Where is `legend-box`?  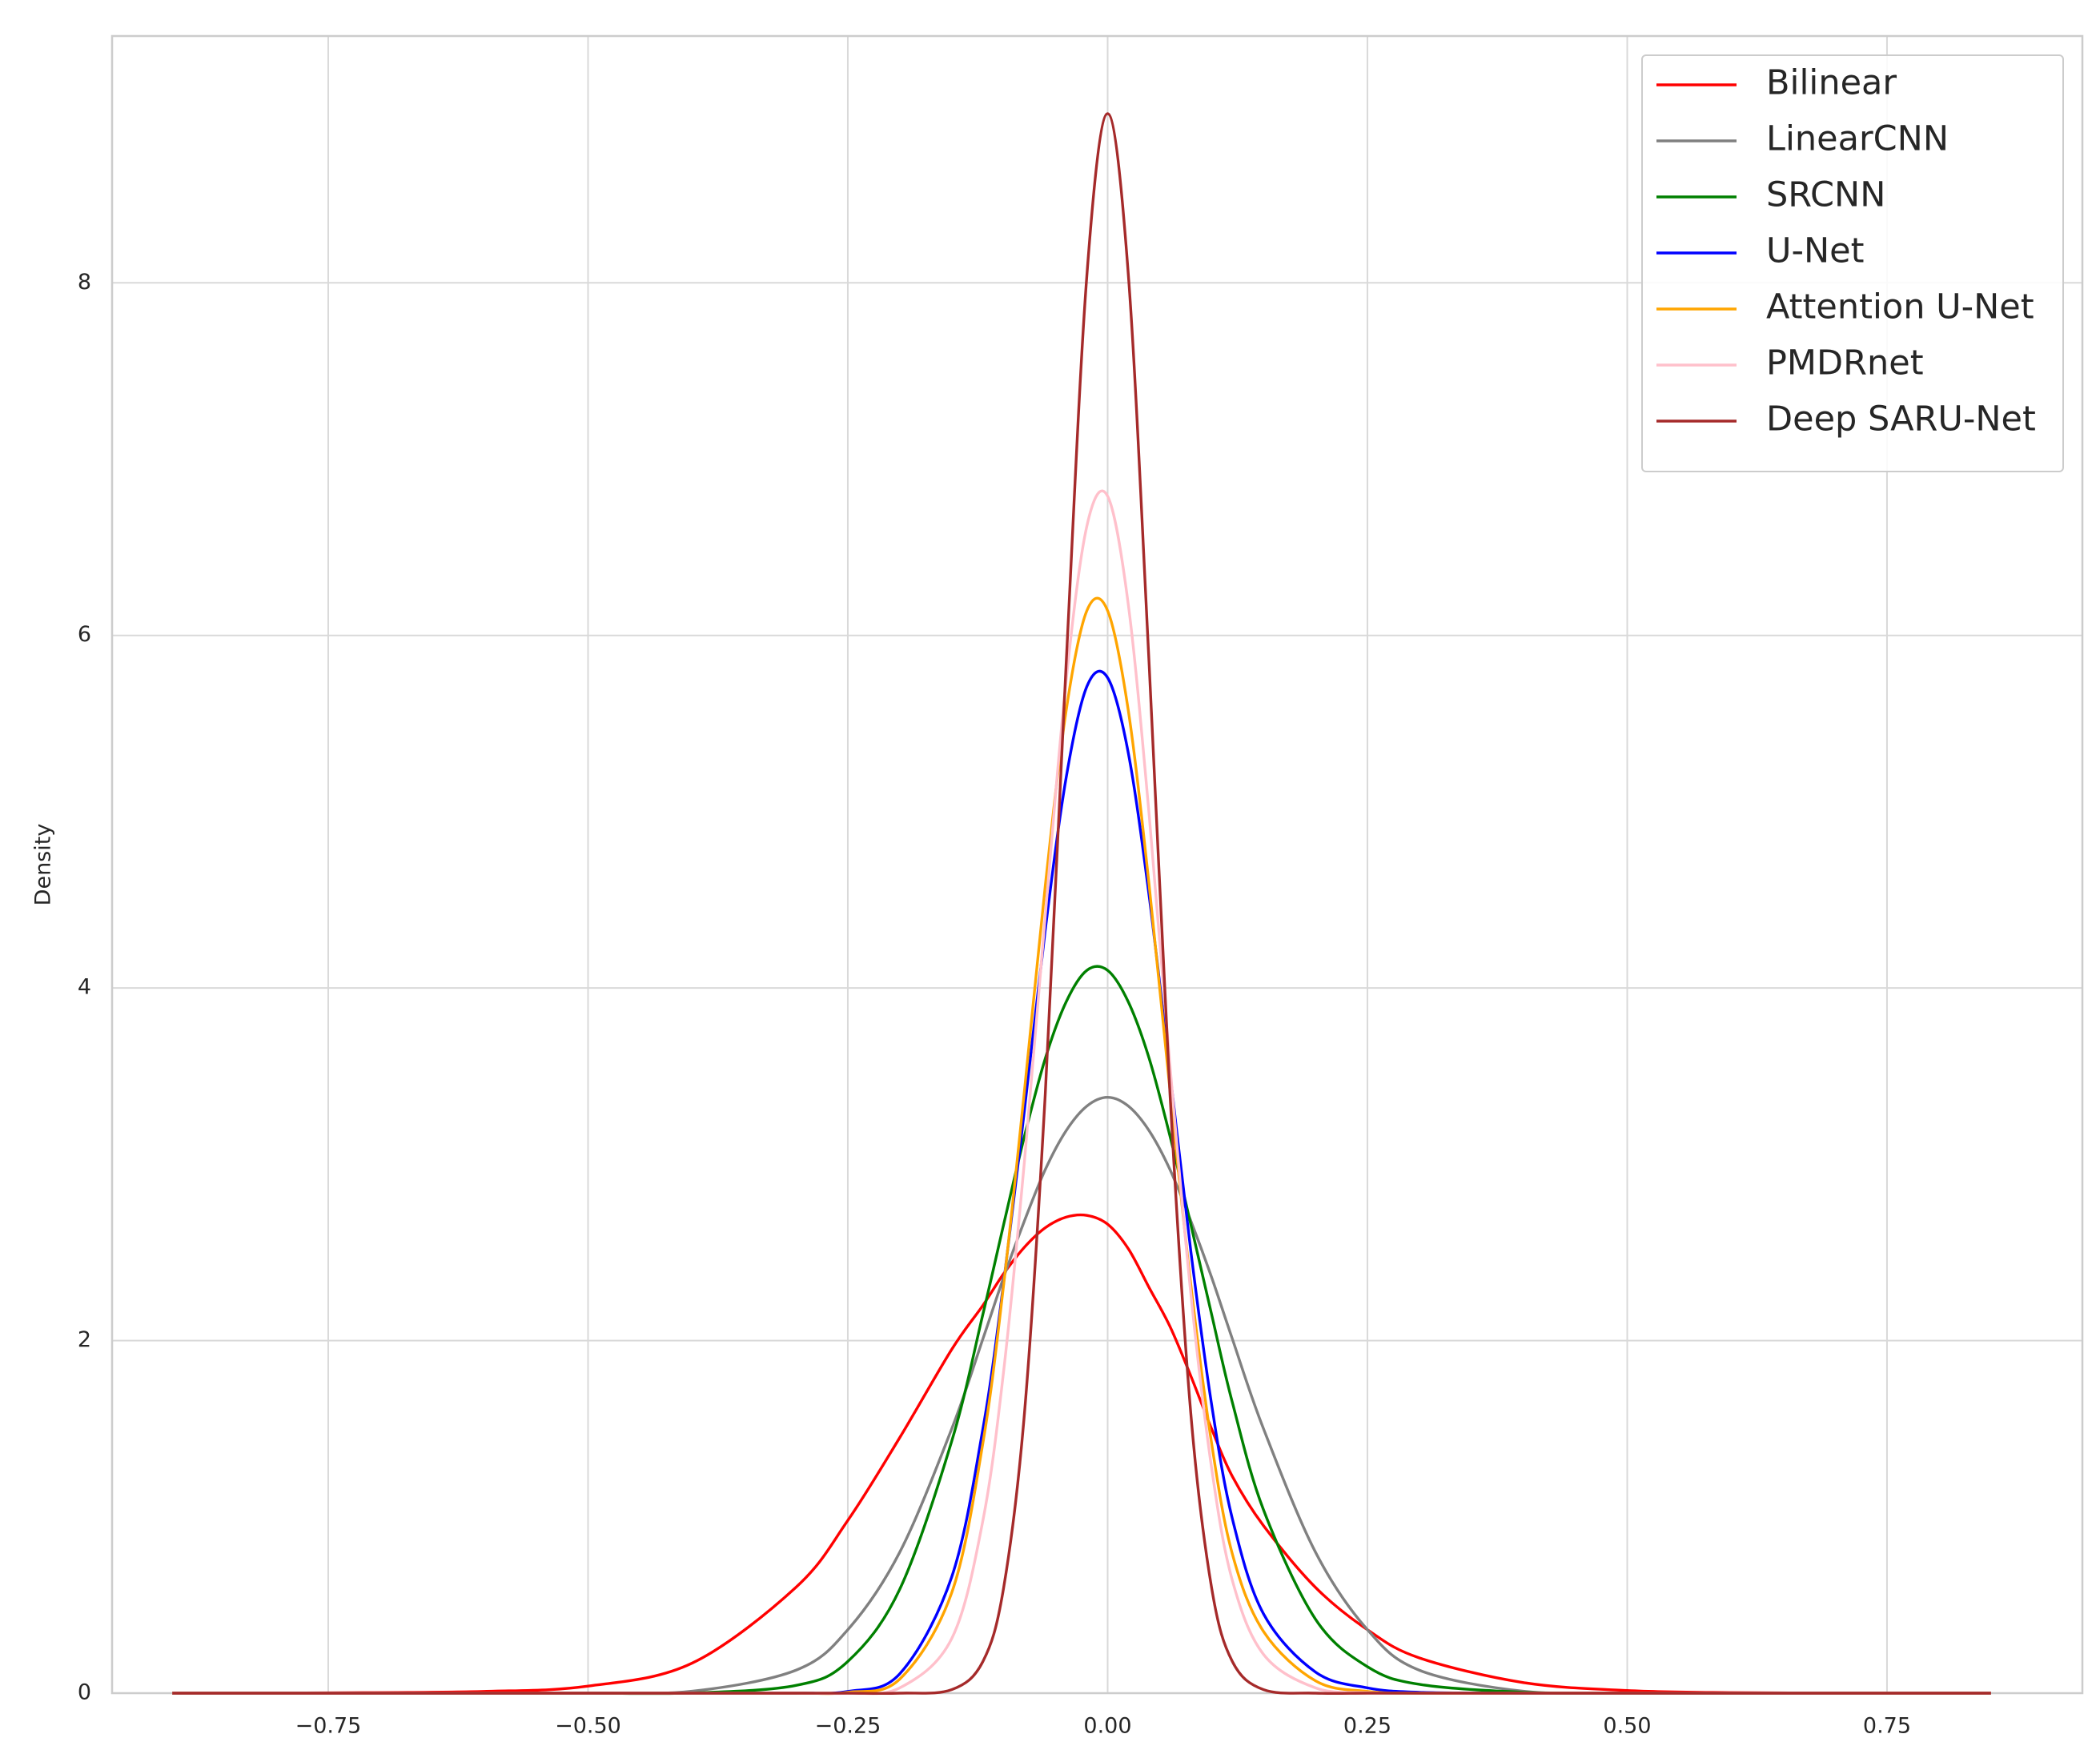 legend-box is located at coordinates (1852, 263).